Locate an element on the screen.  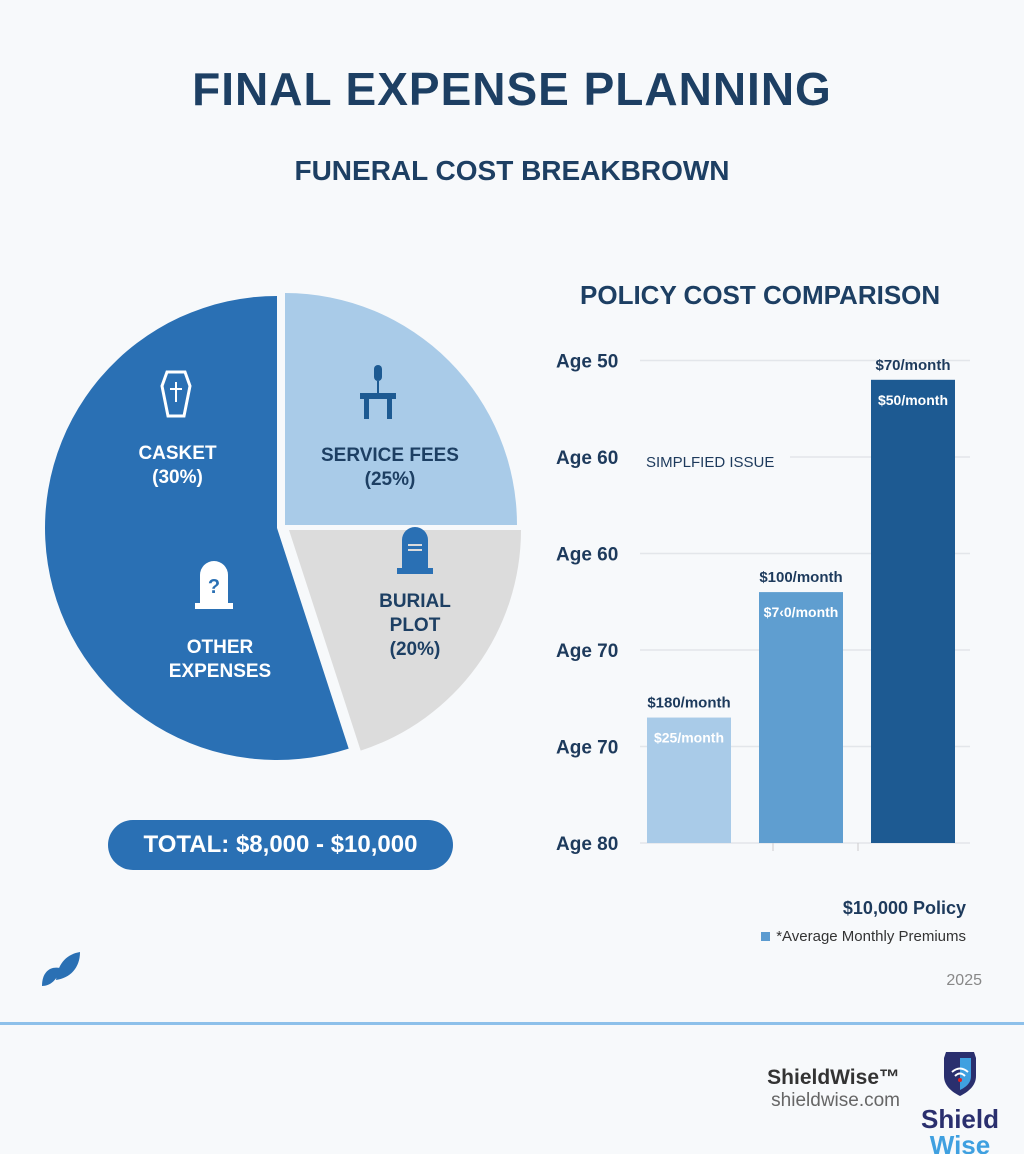
legend: *Average Monthly Premiums is located at coordinates (863, 936).